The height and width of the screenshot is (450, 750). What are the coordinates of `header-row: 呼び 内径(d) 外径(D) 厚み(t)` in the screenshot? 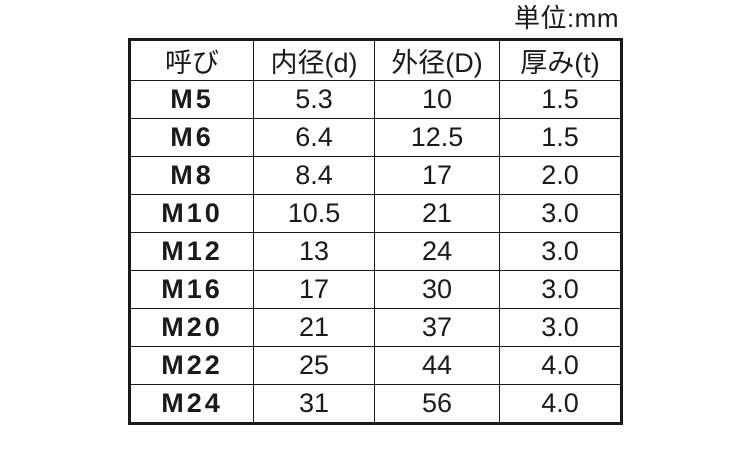 It's located at (375, 60).